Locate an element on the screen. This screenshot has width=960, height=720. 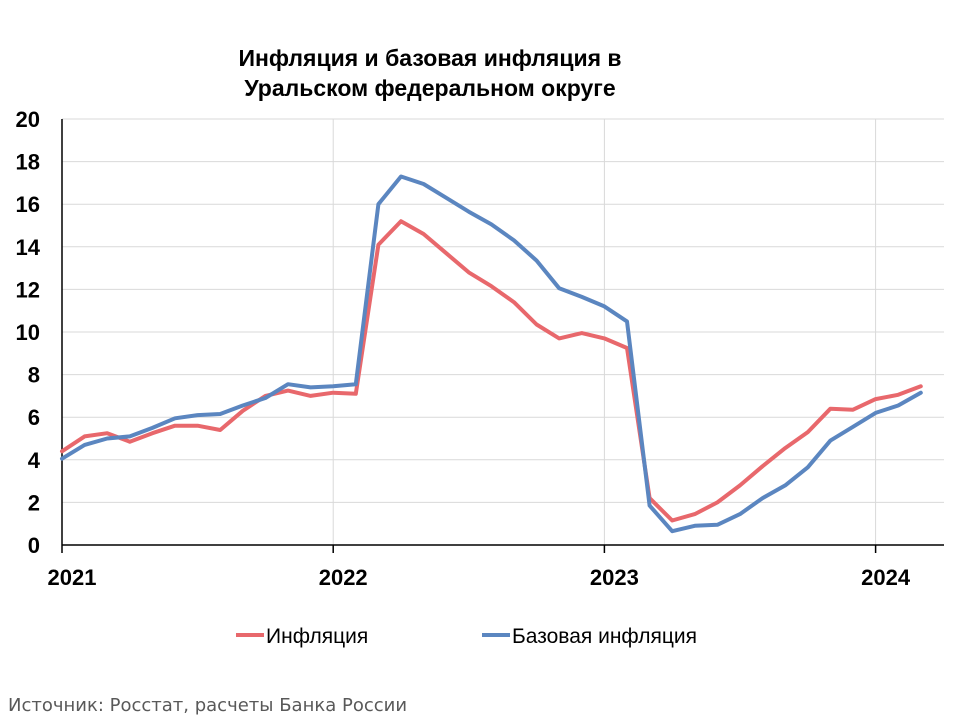
y-tick-label: 6 is located at coordinates (34, 417).